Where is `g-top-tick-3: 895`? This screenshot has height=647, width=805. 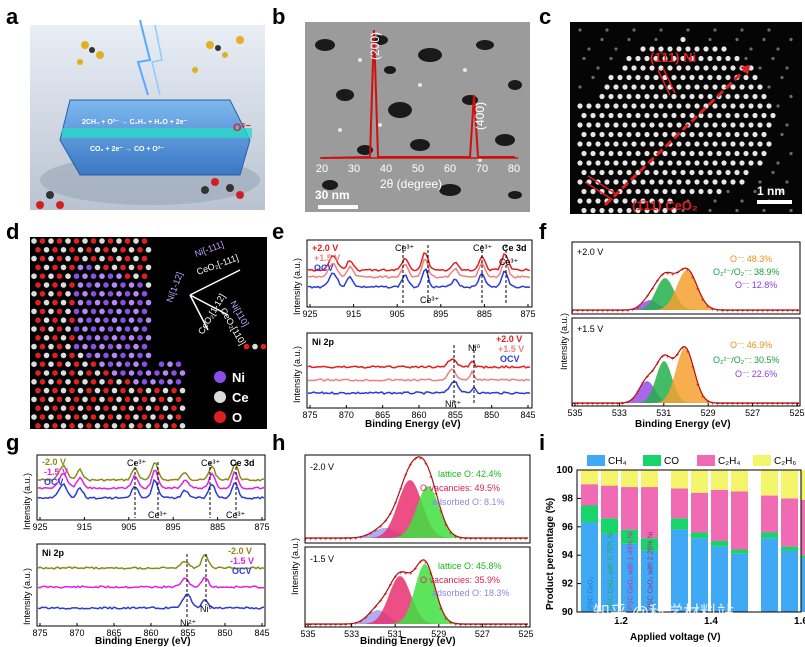 g-top-tick-3: 895 is located at coordinates (173, 527).